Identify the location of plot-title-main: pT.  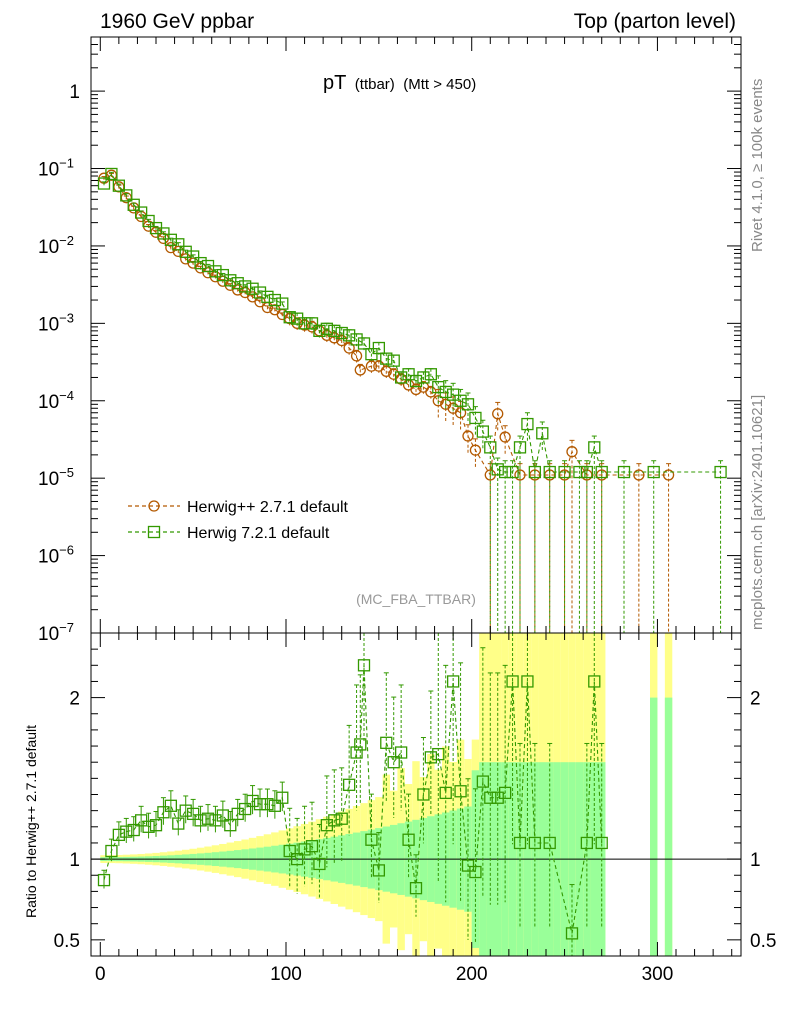
(334, 83).